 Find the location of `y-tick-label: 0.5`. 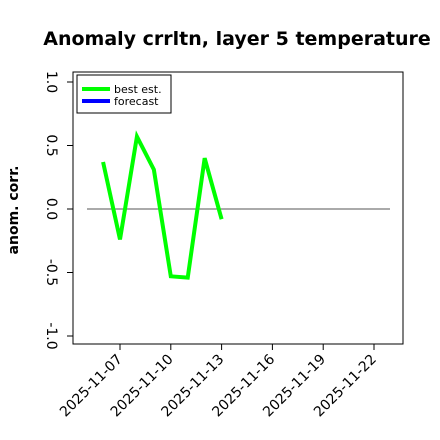

y-tick-label: 0.5 is located at coordinates (51, 145).